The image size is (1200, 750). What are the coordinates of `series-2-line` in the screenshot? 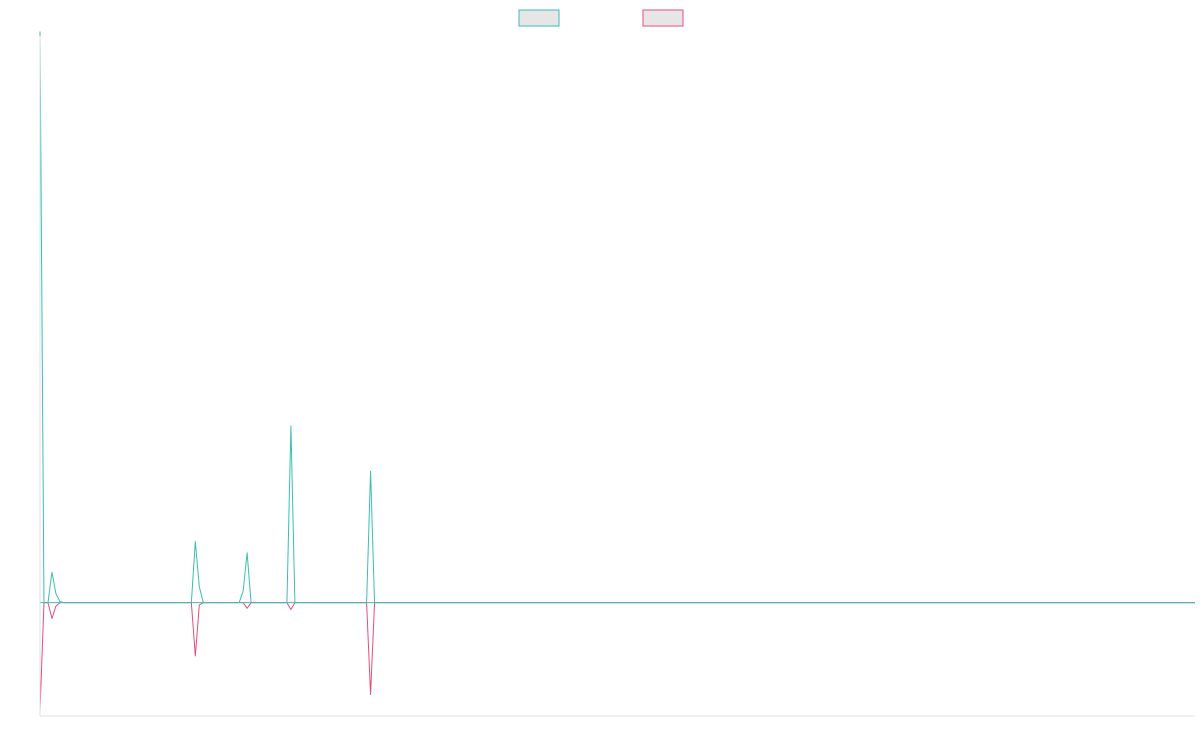 It's located at (617, 657).